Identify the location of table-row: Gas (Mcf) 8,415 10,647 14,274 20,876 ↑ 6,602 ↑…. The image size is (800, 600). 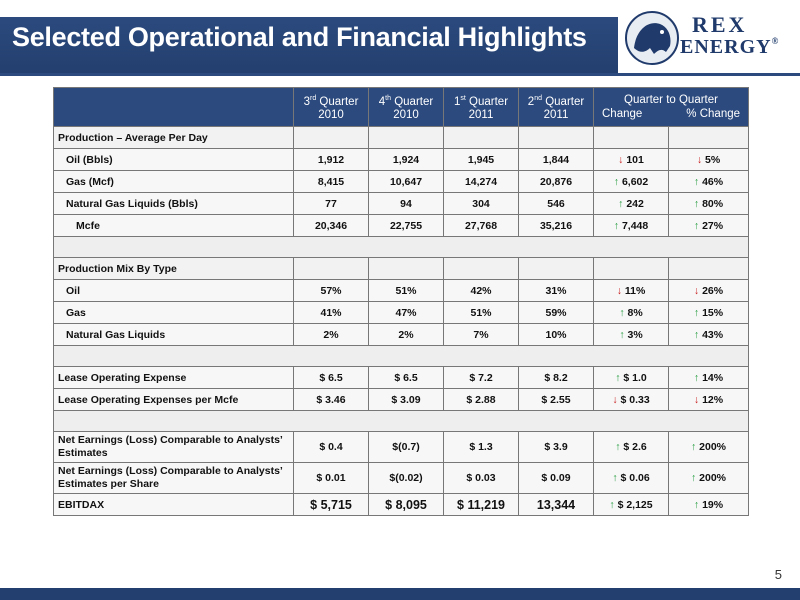
(401, 181).